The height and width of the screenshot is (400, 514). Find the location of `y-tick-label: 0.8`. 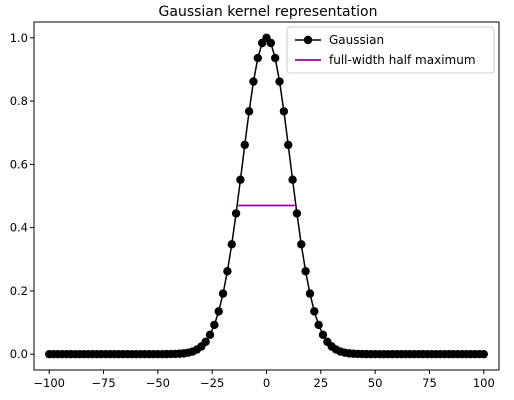

y-tick-label: 0.8 is located at coordinates (19, 101).